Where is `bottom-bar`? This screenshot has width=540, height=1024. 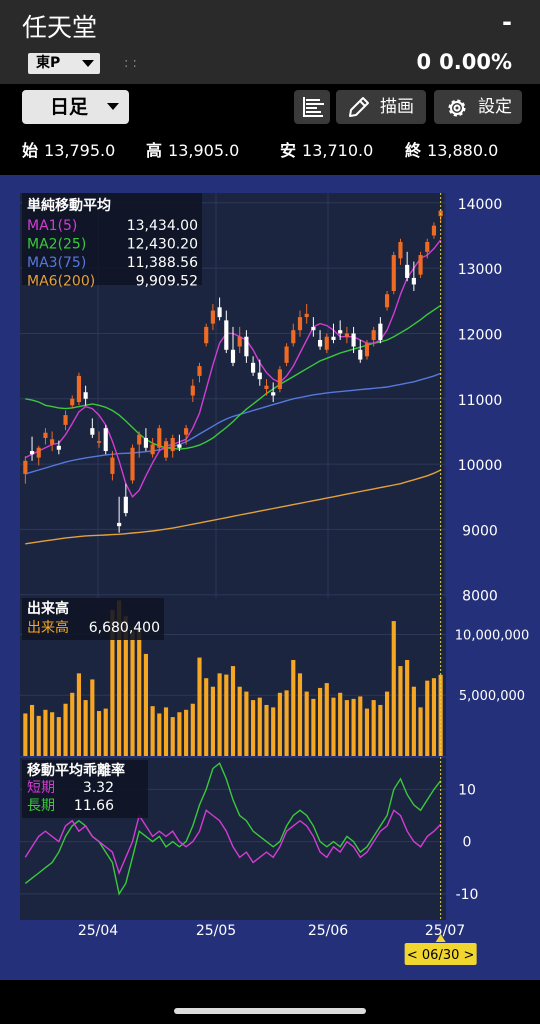
bottom-bar is located at coordinates (270, 1002).